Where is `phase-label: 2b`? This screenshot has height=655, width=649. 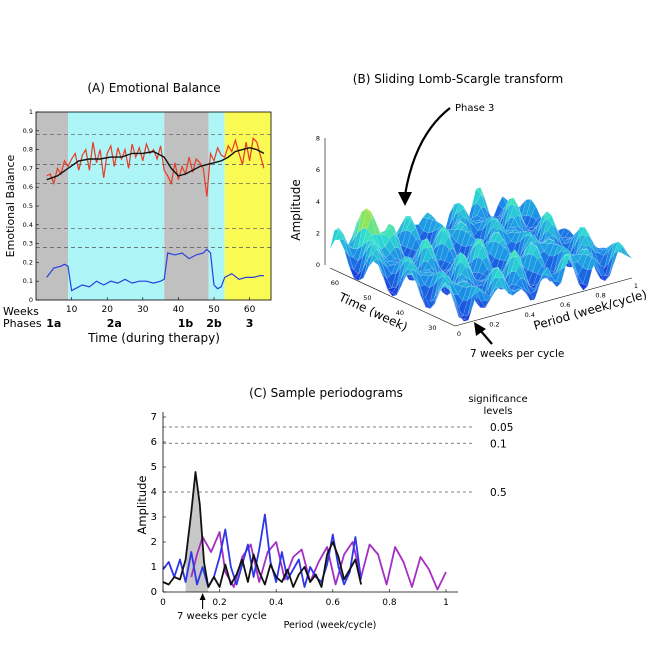 phase-label: 2b is located at coordinates (214, 323).